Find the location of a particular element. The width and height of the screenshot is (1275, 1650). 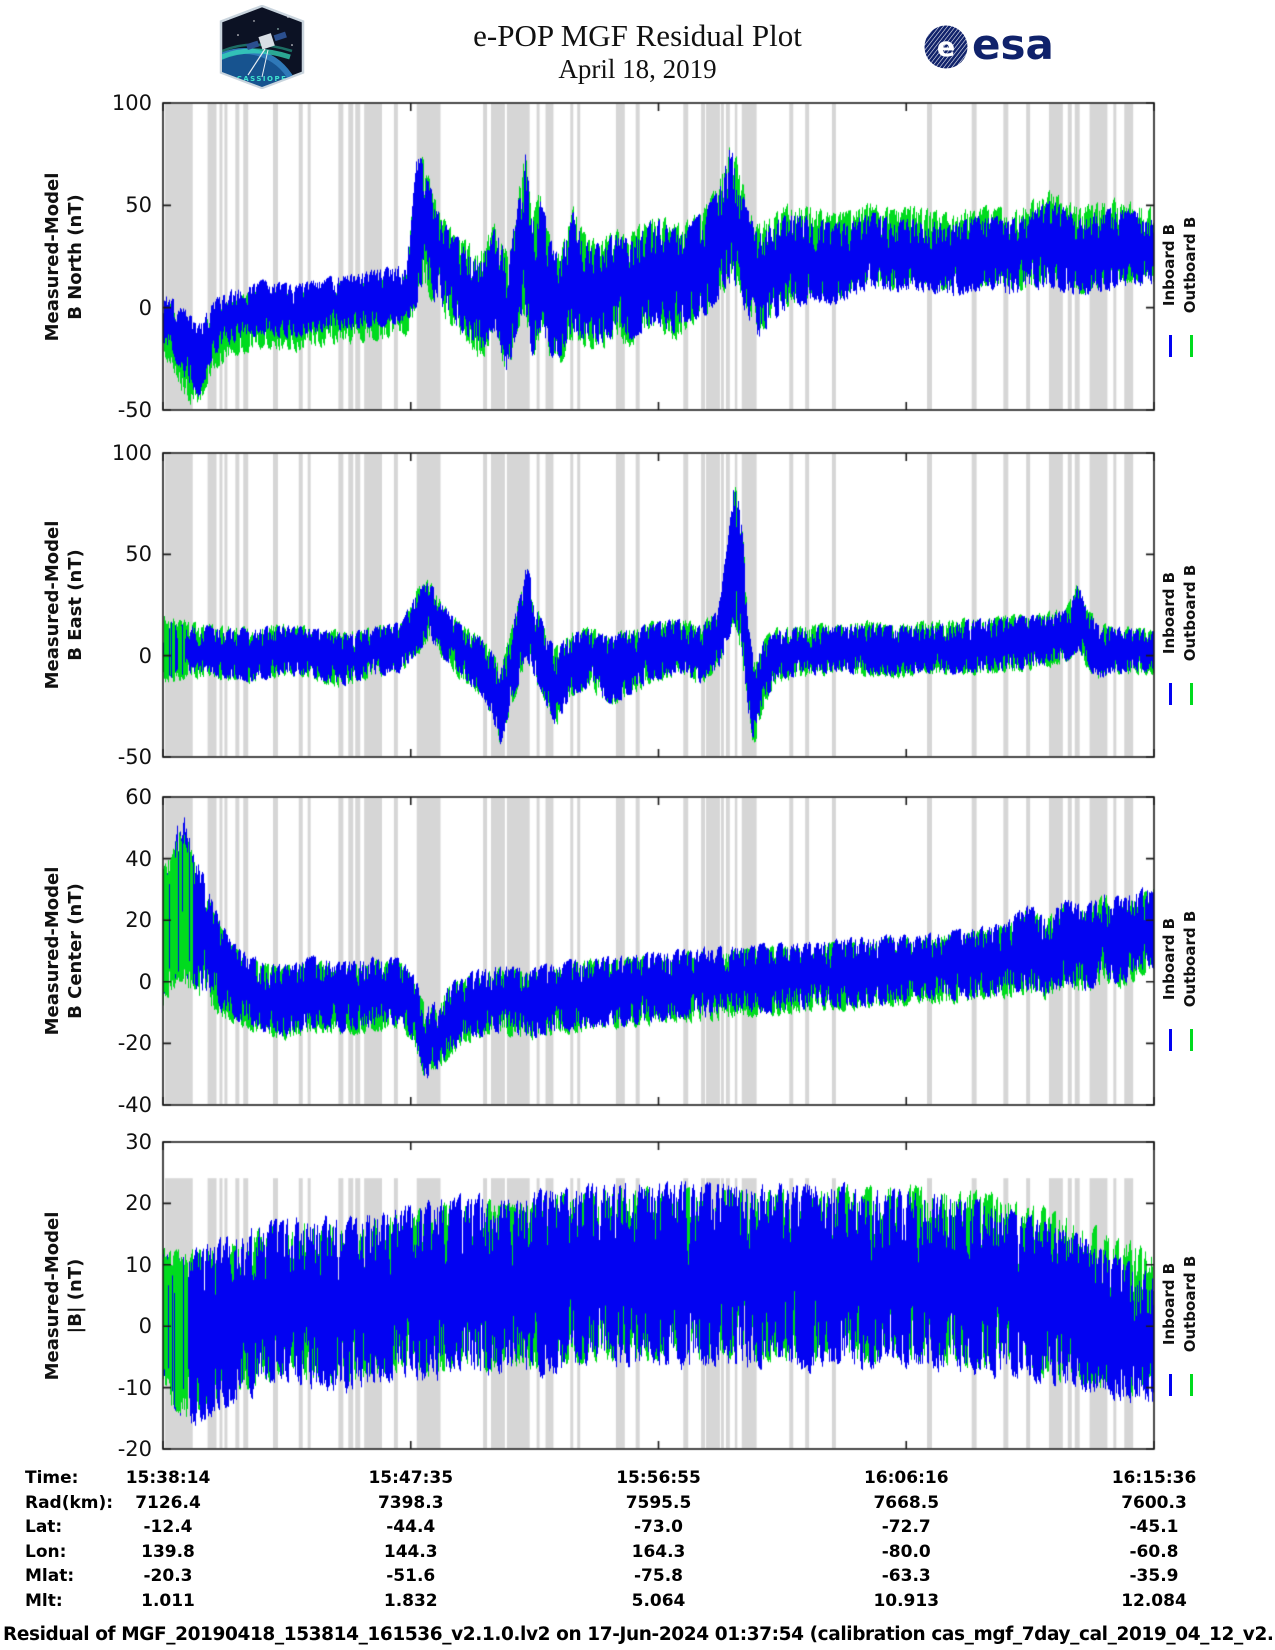

y-axis-label: Measured-Model B North (nT) is located at coordinates (64, 256).